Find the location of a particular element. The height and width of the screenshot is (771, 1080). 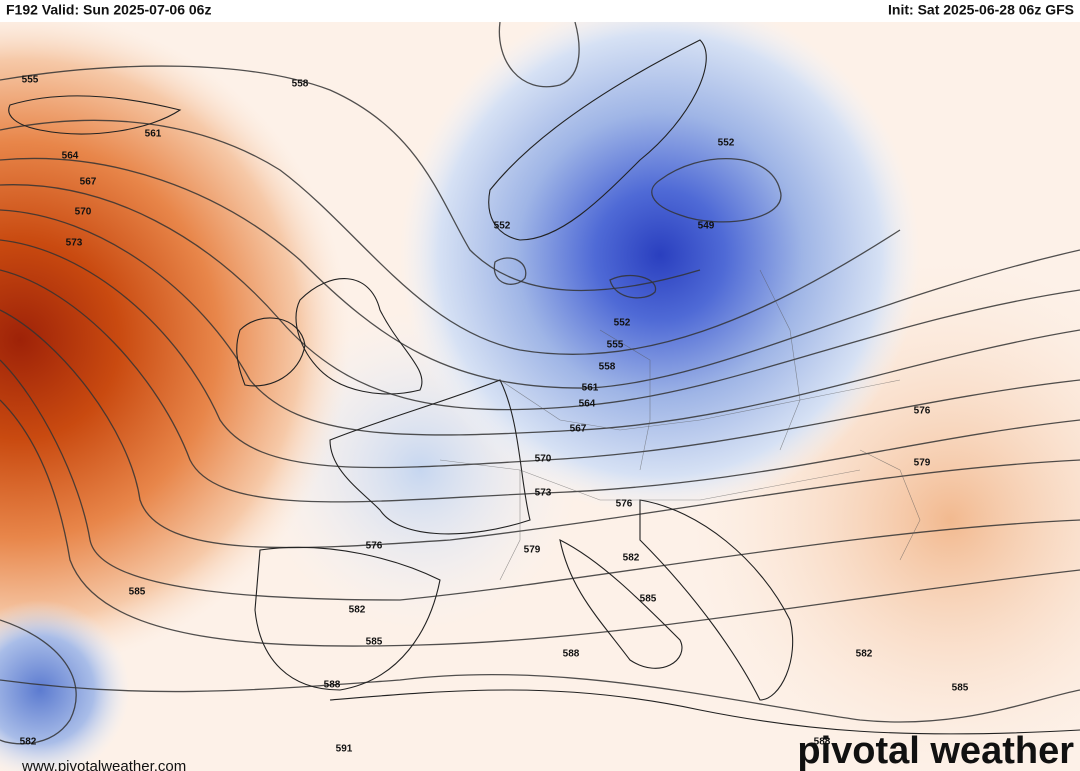

url-watermark: www.pivotalweather.com is located at coordinates (103, 764).